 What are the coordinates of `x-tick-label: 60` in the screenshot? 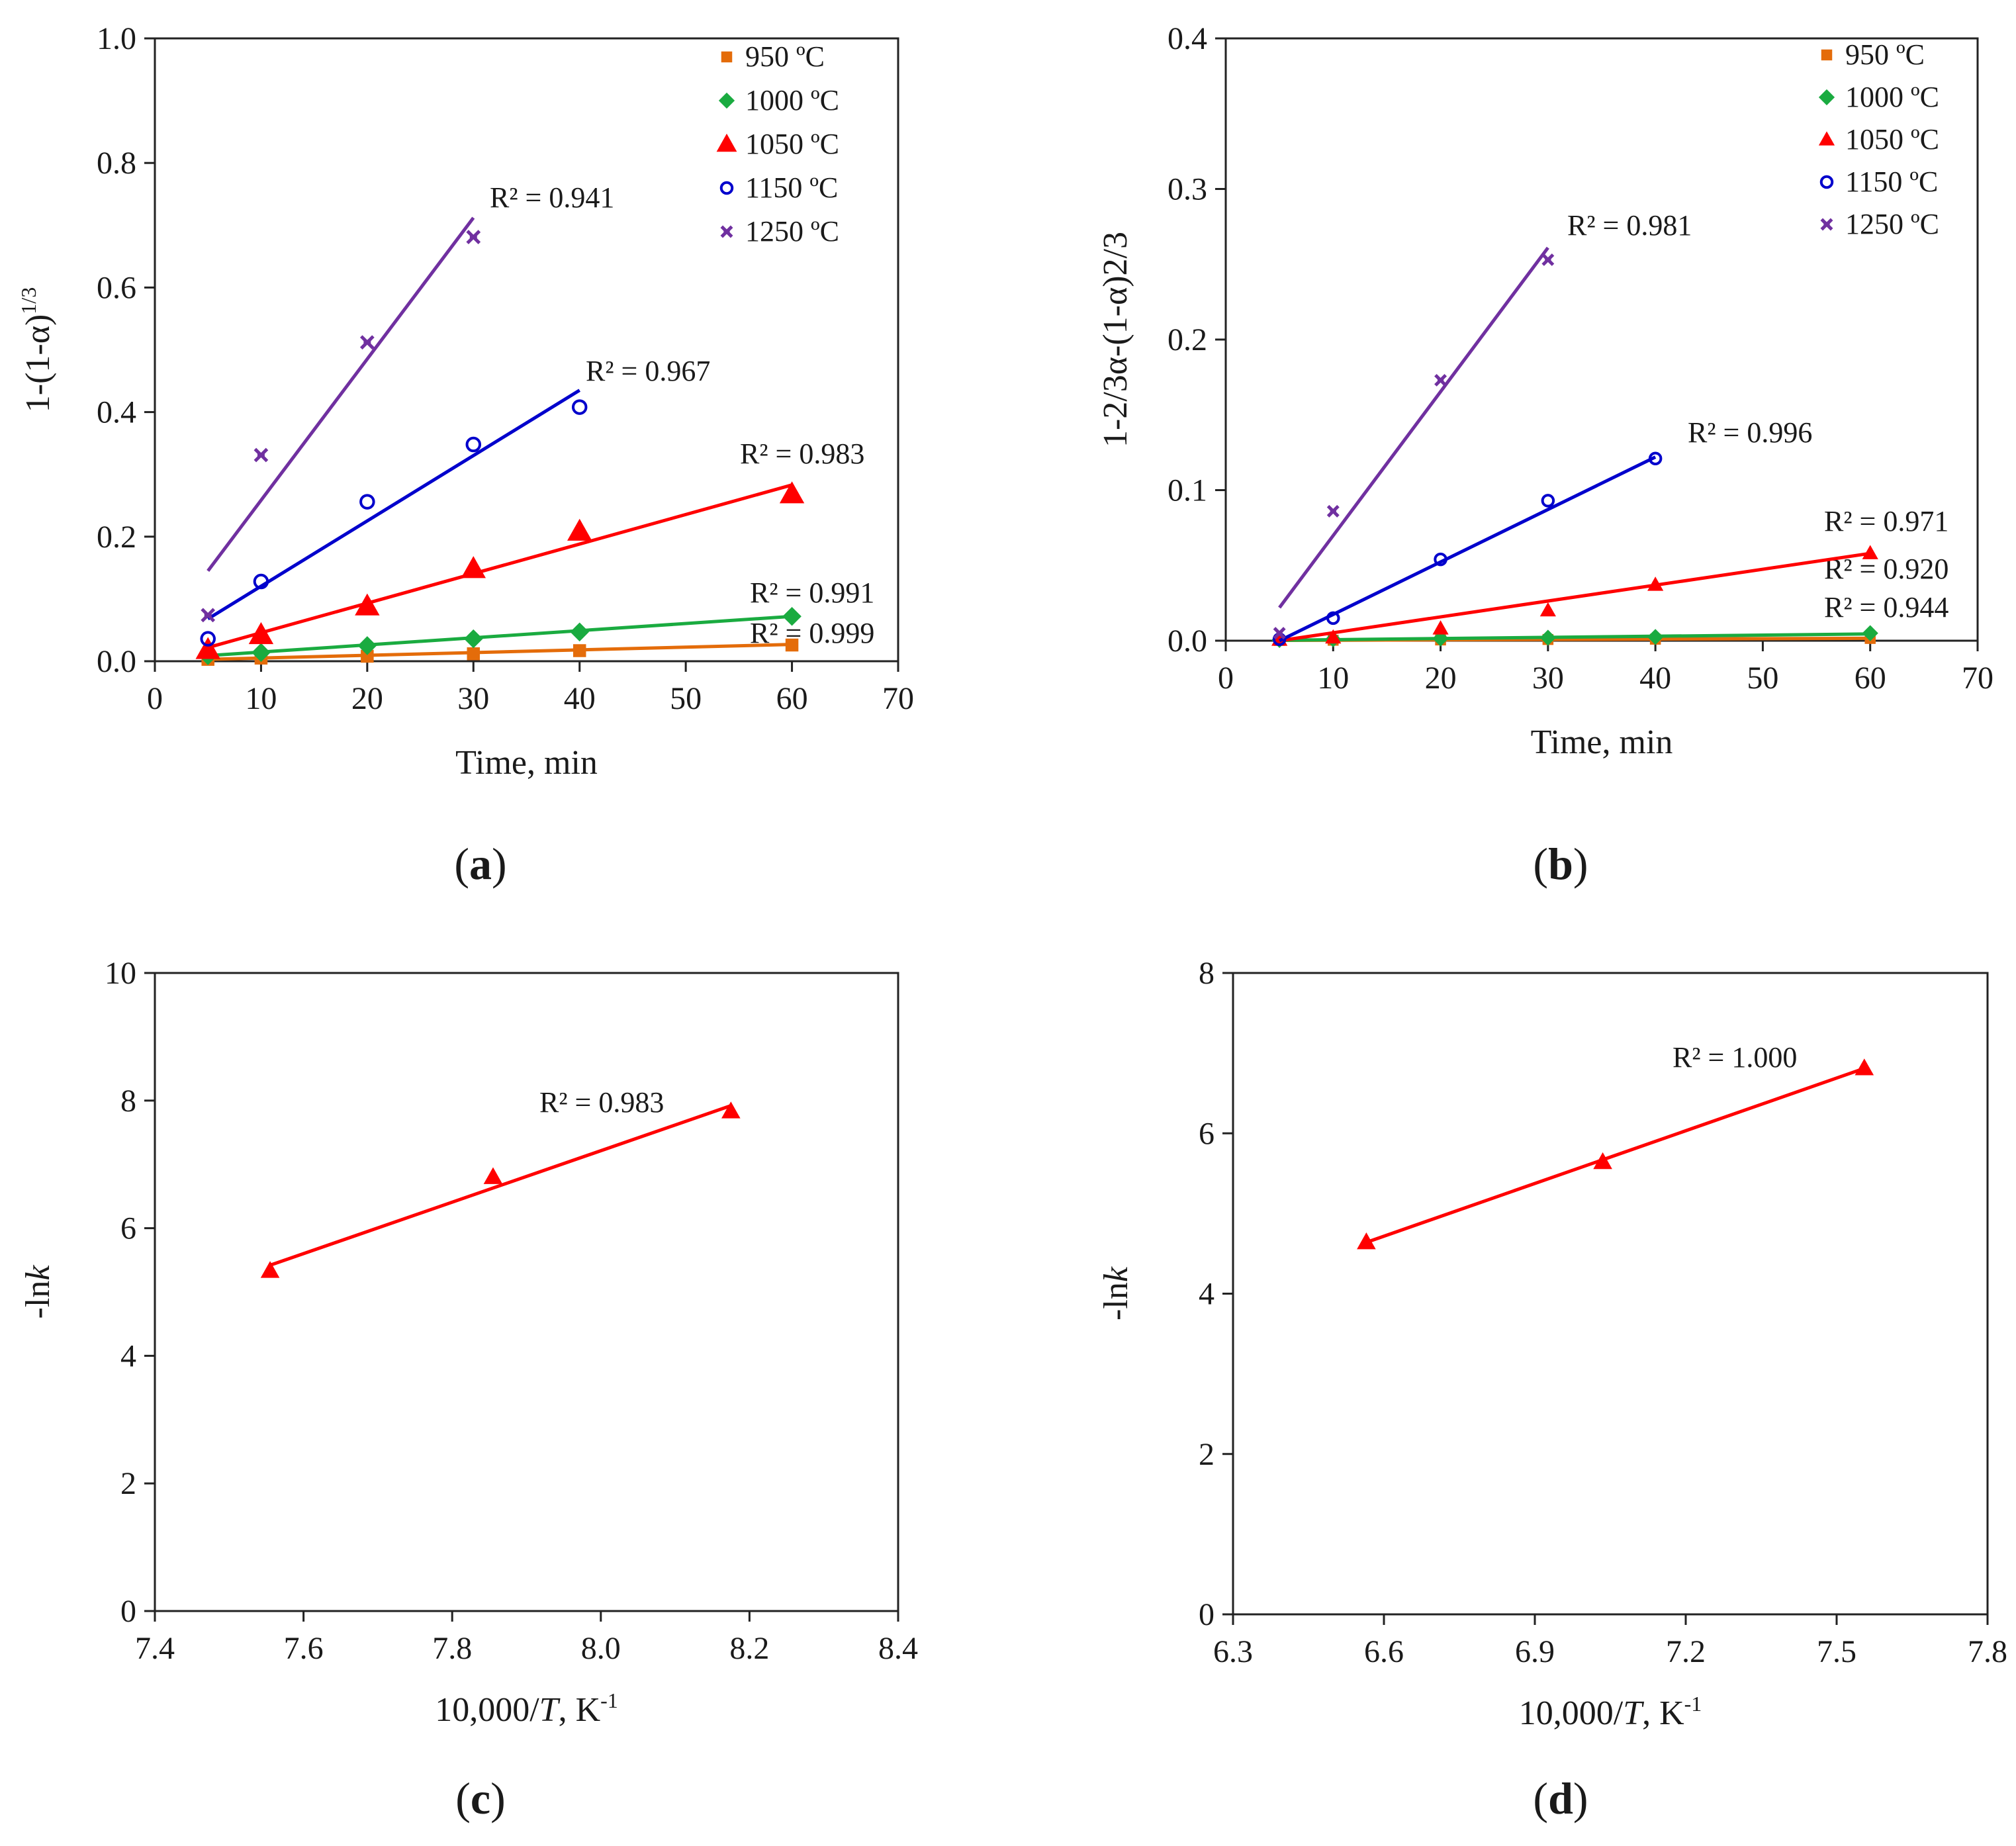 It's located at (792, 698).